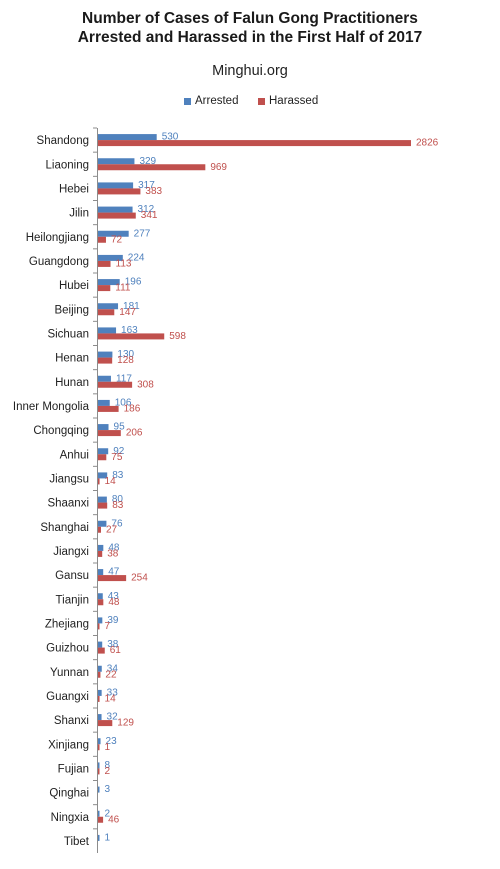 The width and height of the screenshot is (500, 869). I want to click on data-label-arrested-guangdong: 224, so click(136, 257).